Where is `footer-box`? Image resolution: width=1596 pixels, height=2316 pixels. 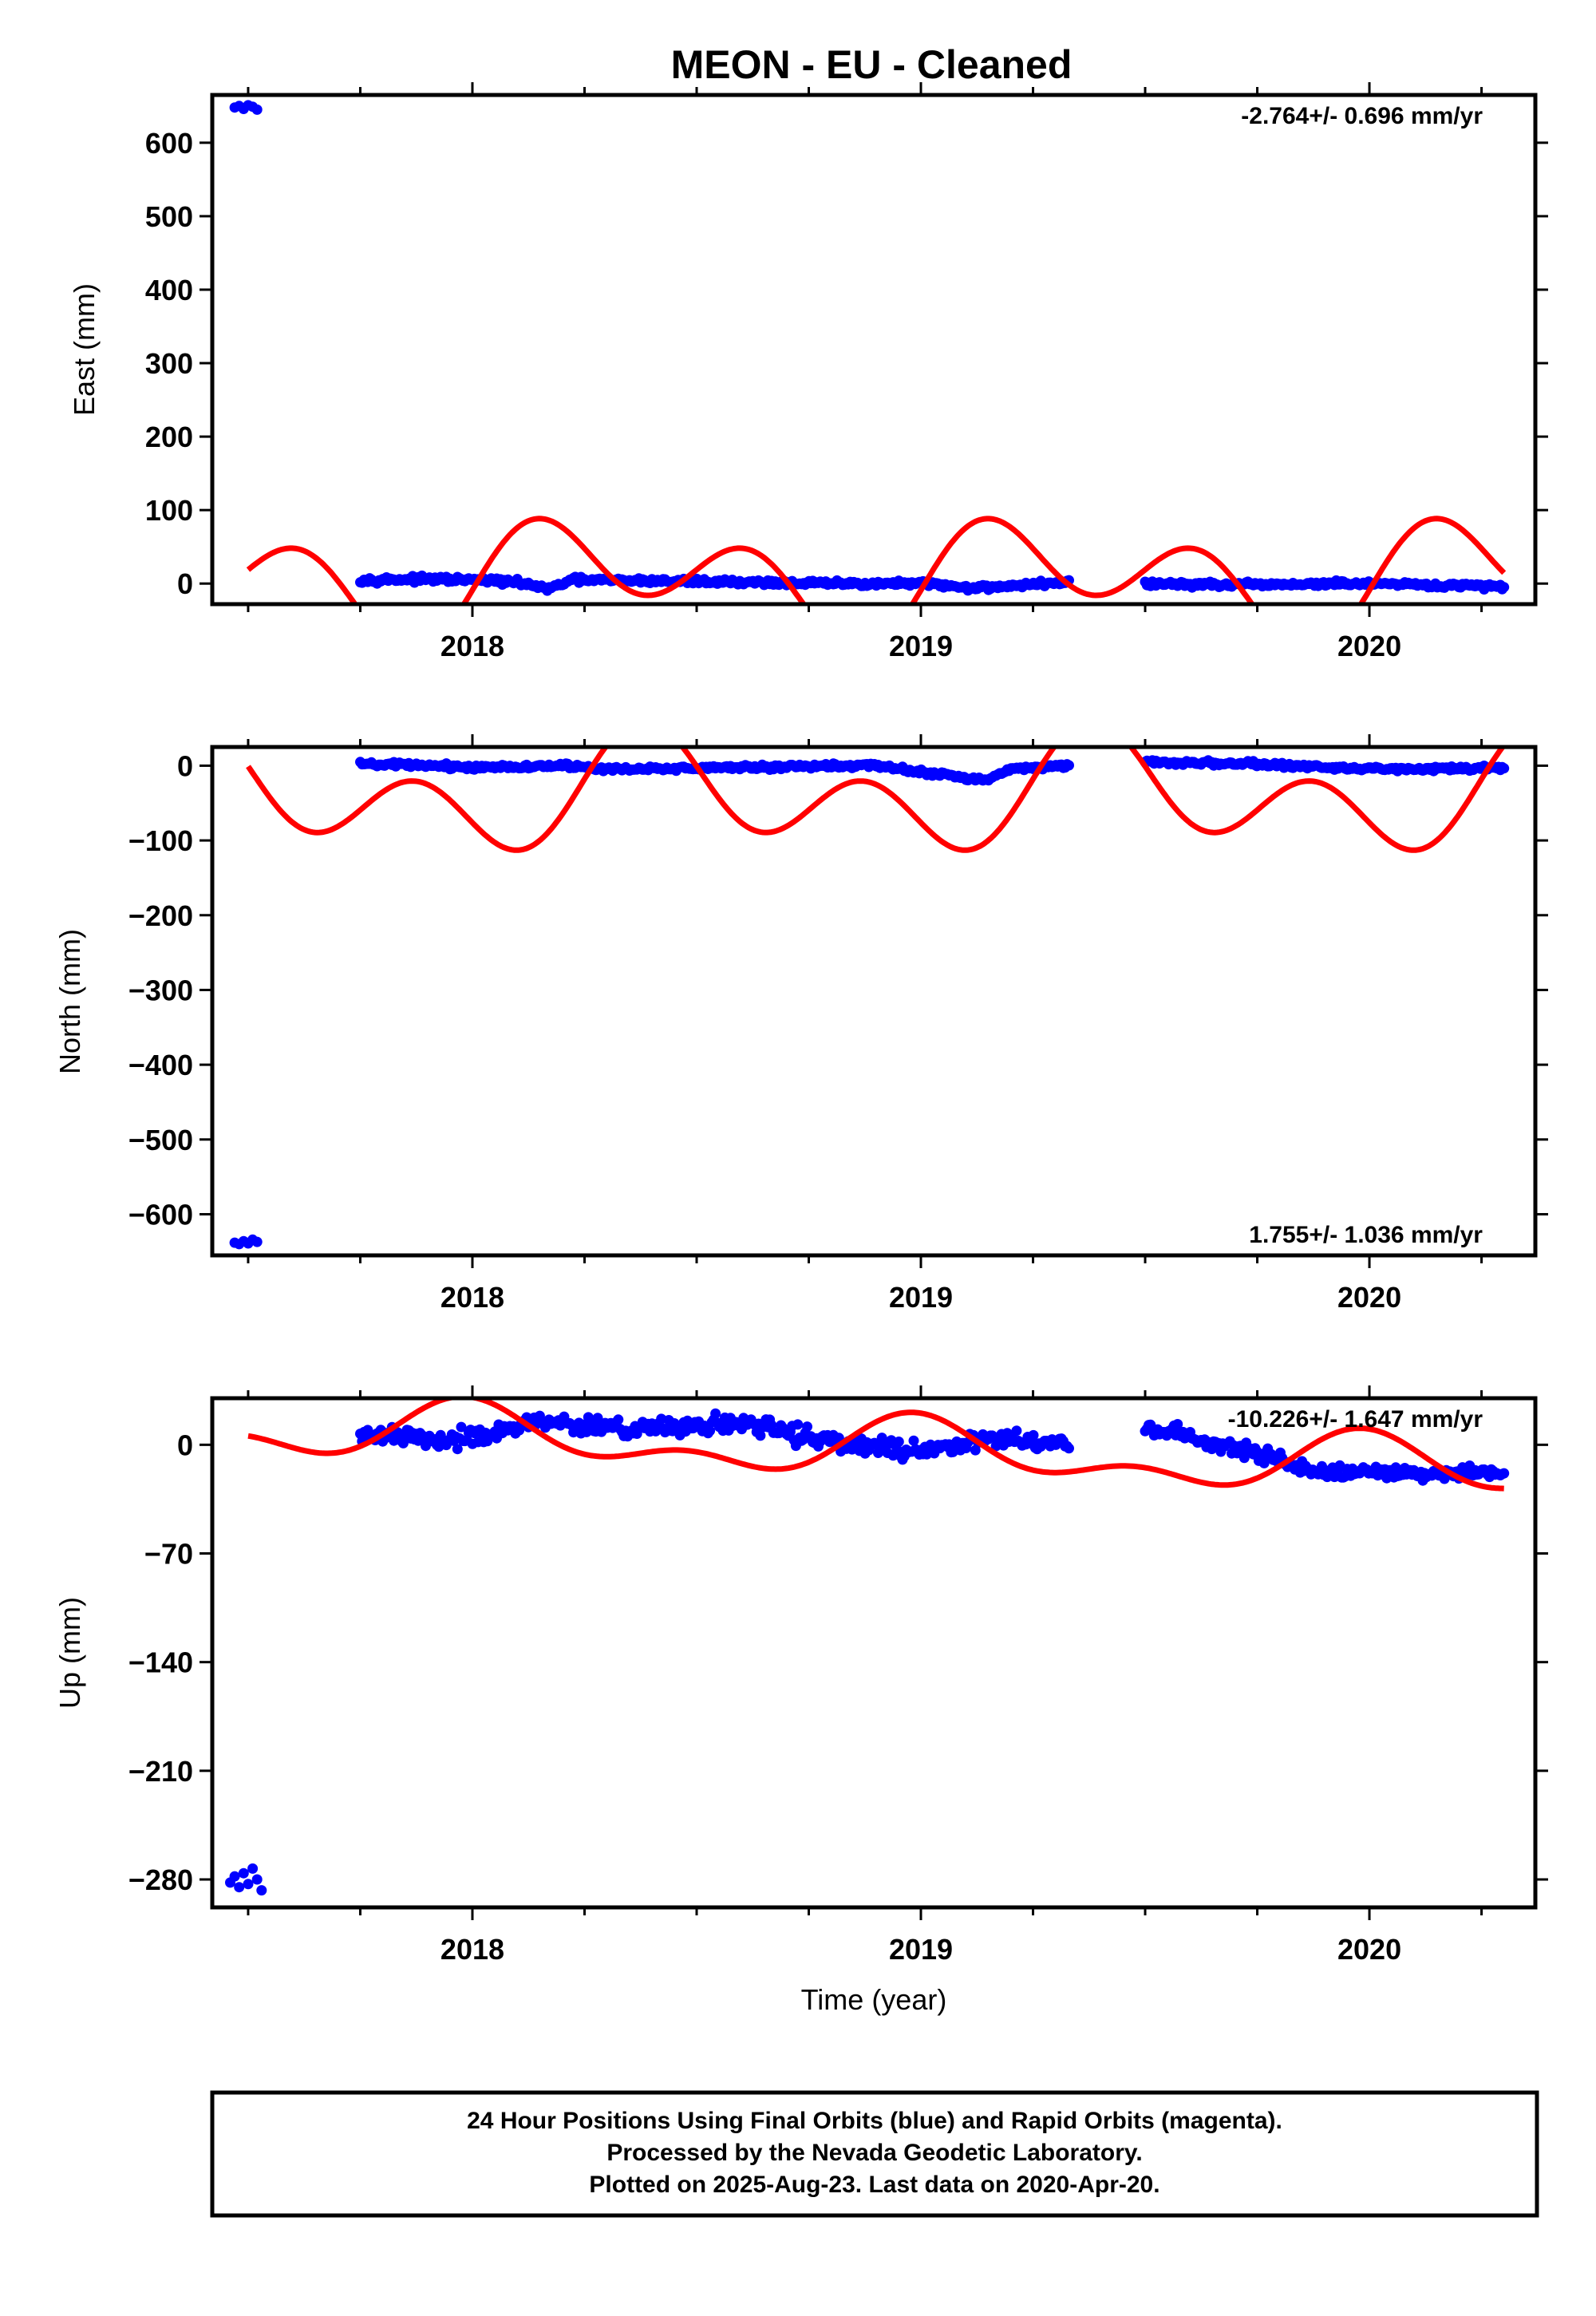 footer-box is located at coordinates (874, 2154).